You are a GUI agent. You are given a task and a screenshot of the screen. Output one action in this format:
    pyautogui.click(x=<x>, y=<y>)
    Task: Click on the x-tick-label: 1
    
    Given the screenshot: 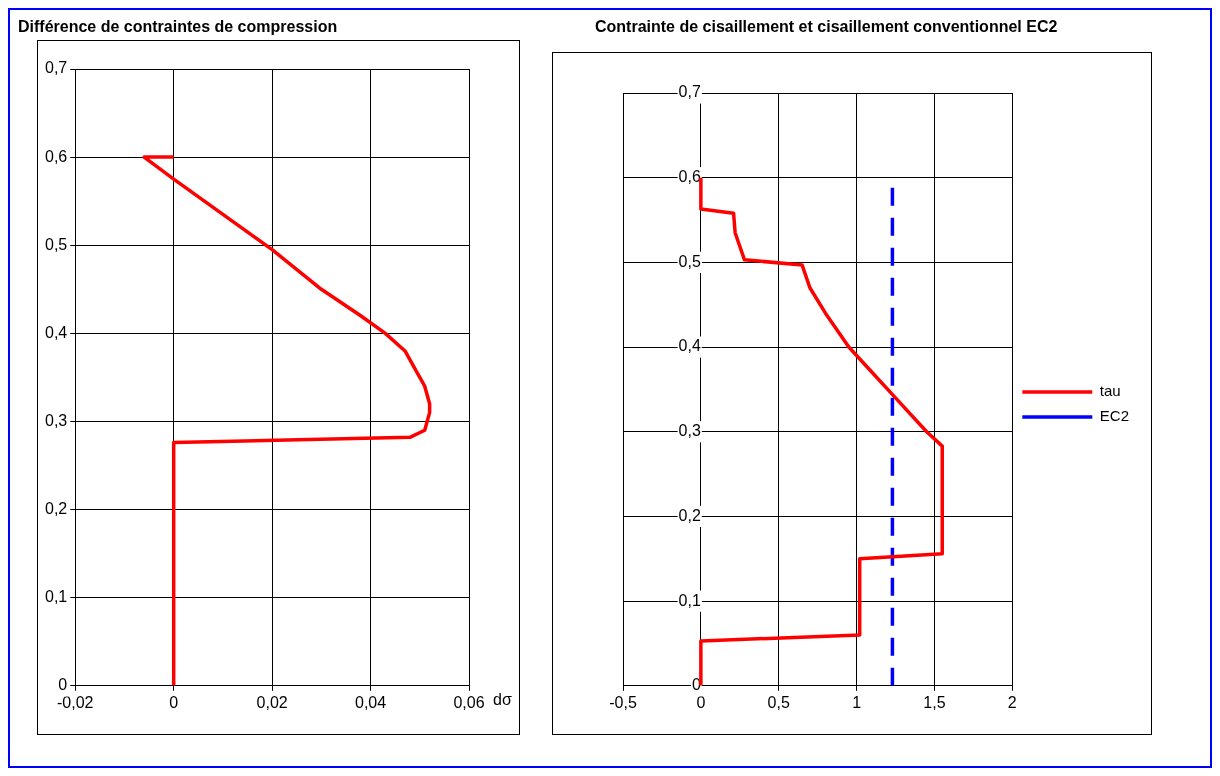 What is the action you would take?
    pyautogui.click(x=857, y=702)
    